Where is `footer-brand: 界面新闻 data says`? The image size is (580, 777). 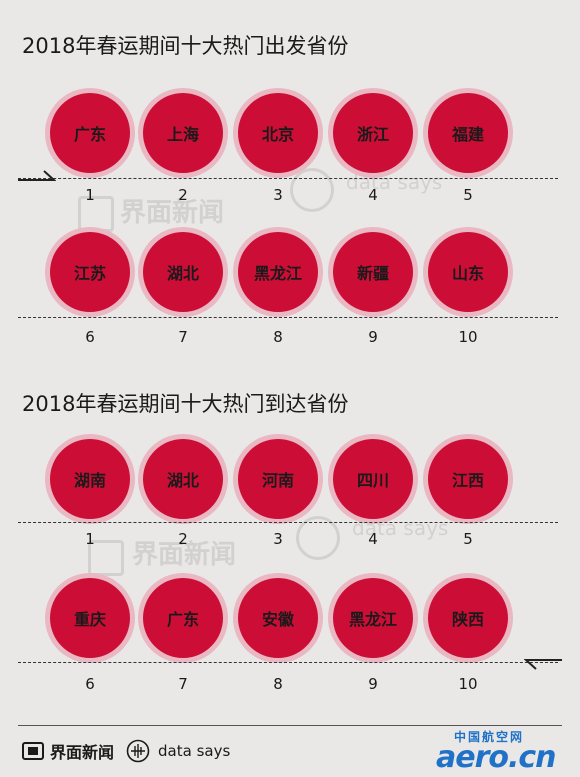
footer-brand: 界面新闻 data says is located at coordinates (126, 751).